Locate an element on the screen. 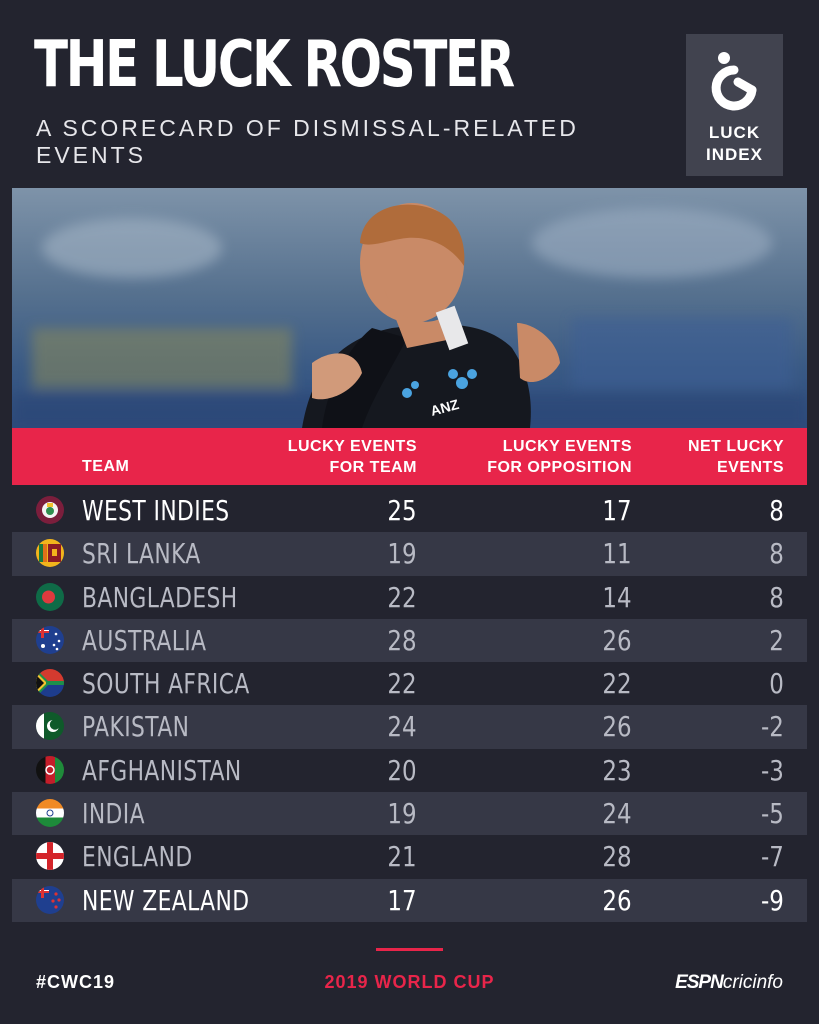 The width and height of the screenshot is (819, 1024). table-row: AUSTRALIA 28 26 2 is located at coordinates (409, 640).